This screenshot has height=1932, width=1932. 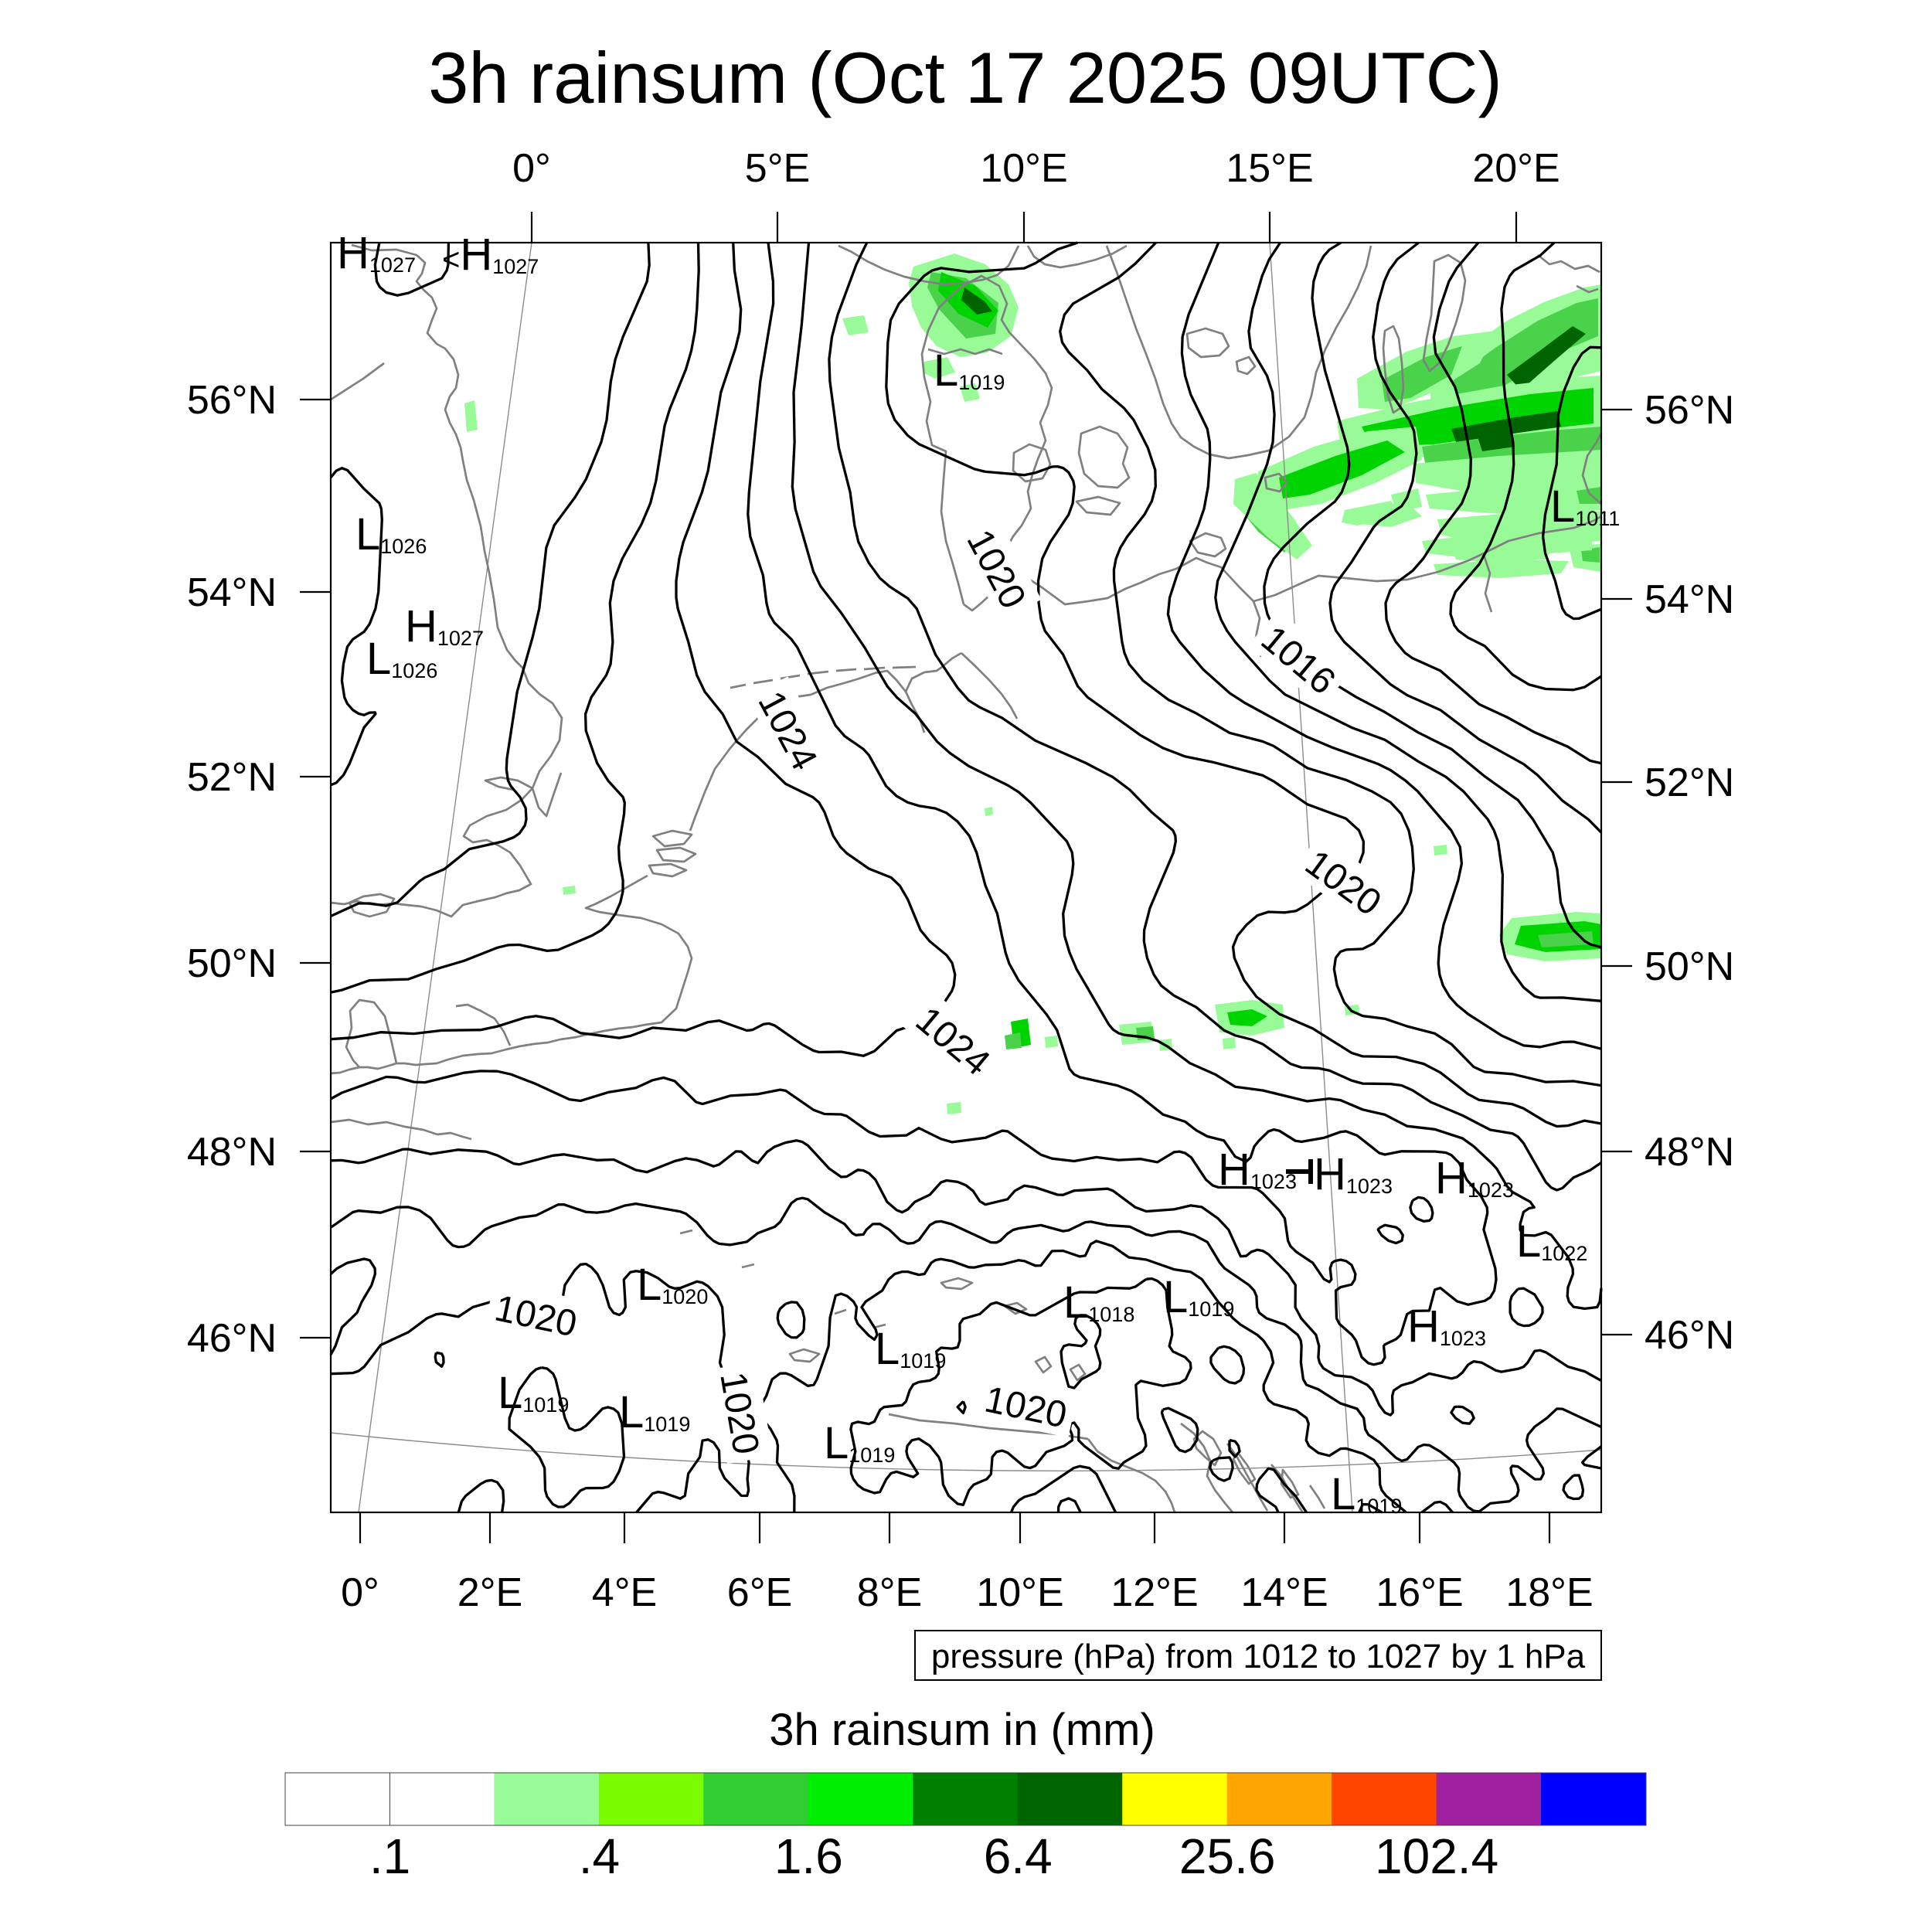 What do you see at coordinates (1549, 1593) in the screenshot?
I see `svg-text: 18°E` at bounding box center [1549, 1593].